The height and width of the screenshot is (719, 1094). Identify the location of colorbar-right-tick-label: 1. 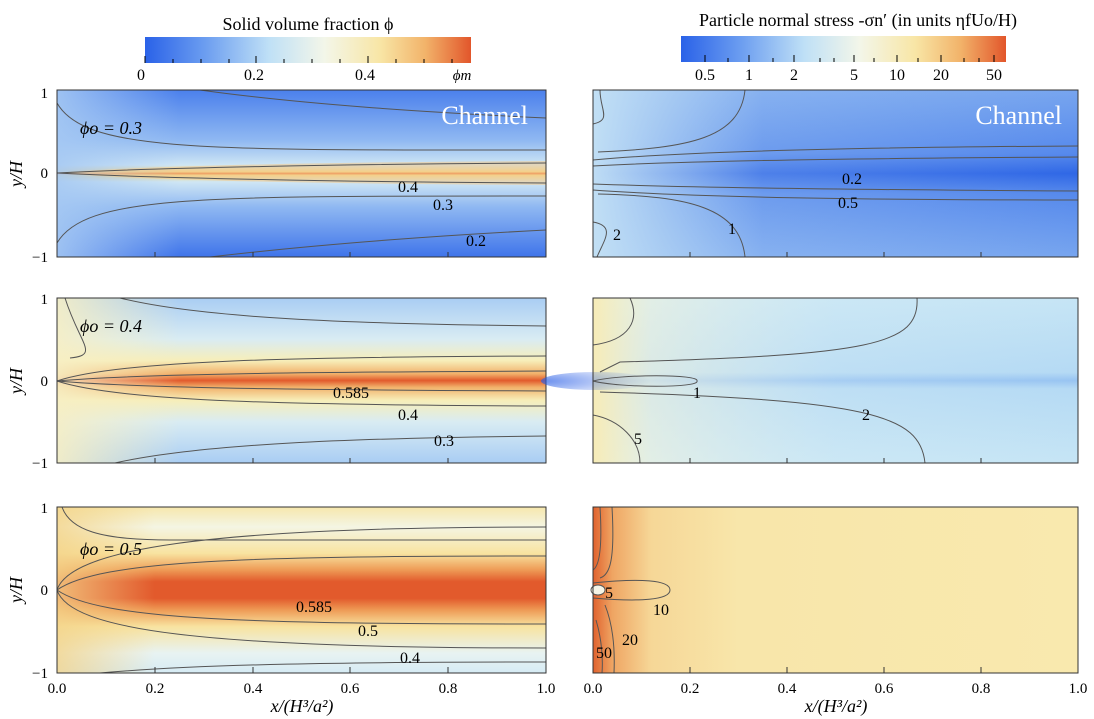
(749, 75).